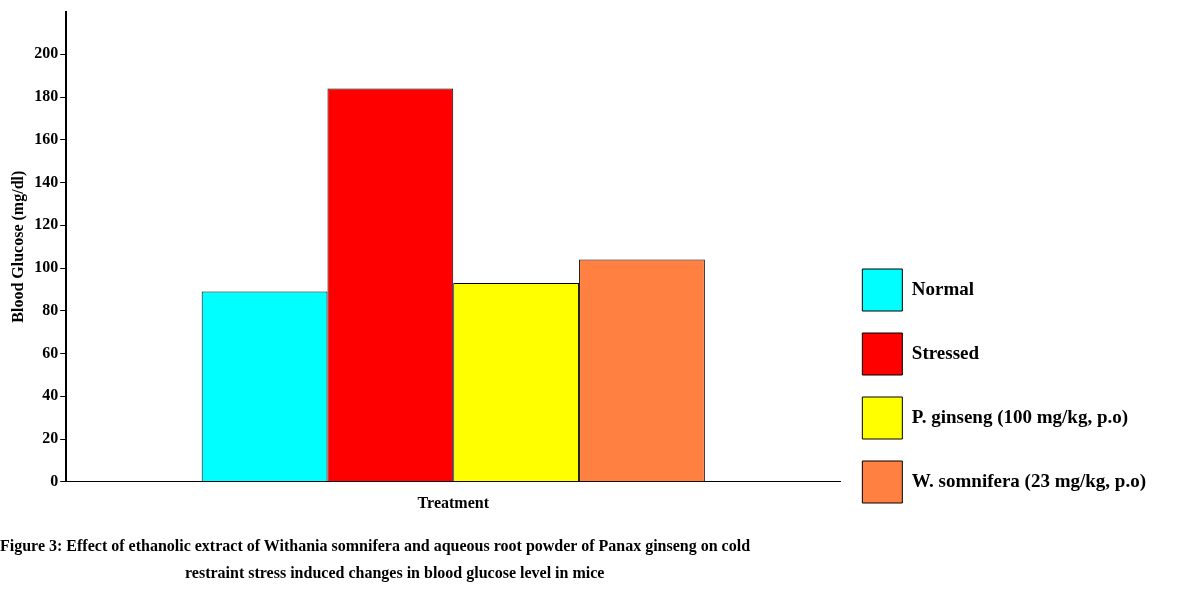 Image resolution: width=1201 pixels, height=607 pixels. Describe the element at coordinates (50, 309) in the screenshot. I see `y-tick-label: 80` at that location.